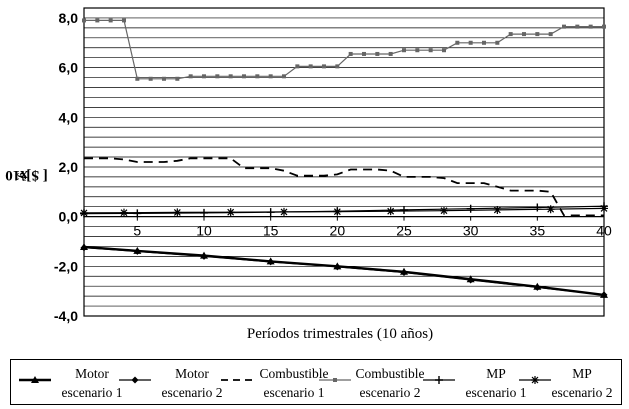 This screenshot has height=409, width=629. Describe the element at coordinates (338, 231) in the screenshot. I see `x-tick-label: 20` at that location.